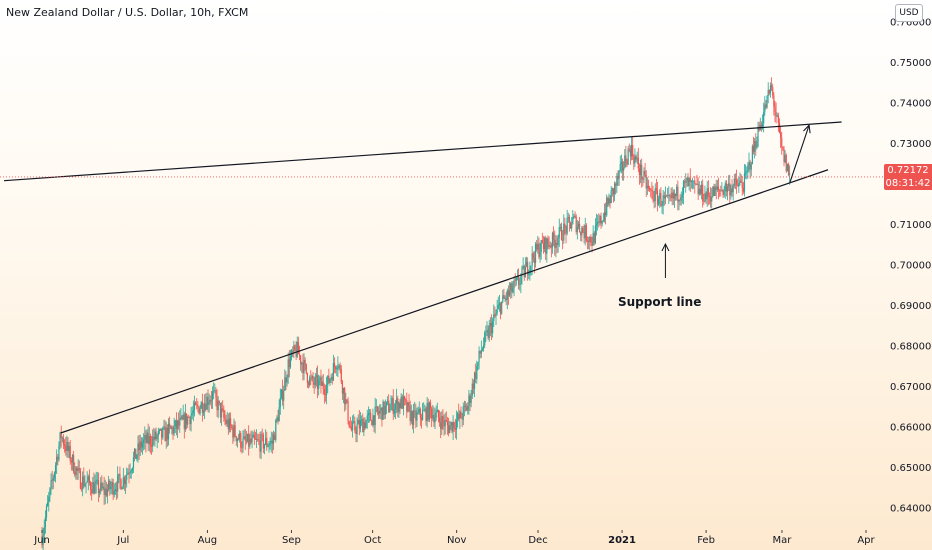  I want to click on x-tick-label: Nov, so click(457, 540).